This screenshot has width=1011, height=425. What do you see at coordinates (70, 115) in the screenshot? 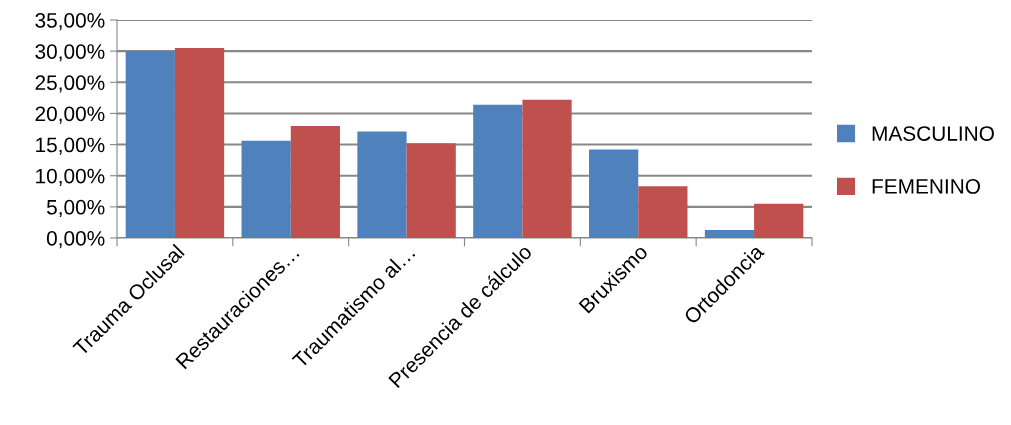
I see `y-tick-label: 20,00%` at bounding box center [70, 115].